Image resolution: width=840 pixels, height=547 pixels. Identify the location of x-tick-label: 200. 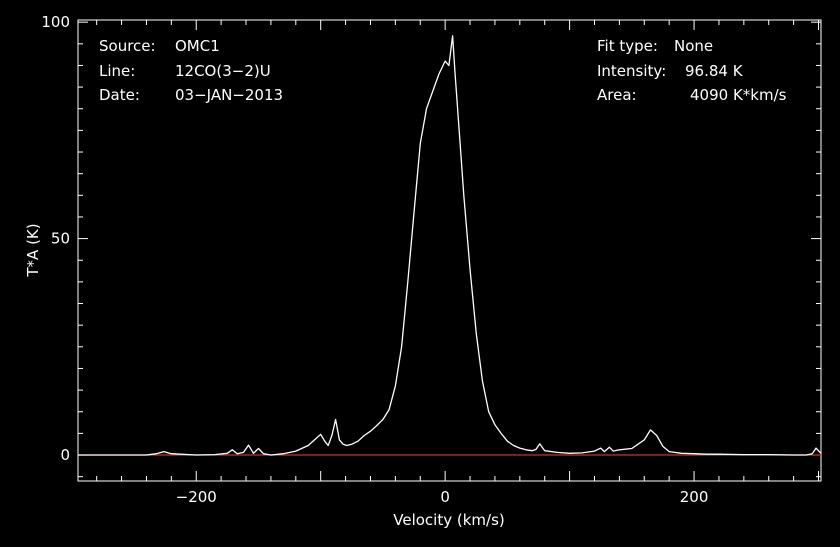
(694, 497).